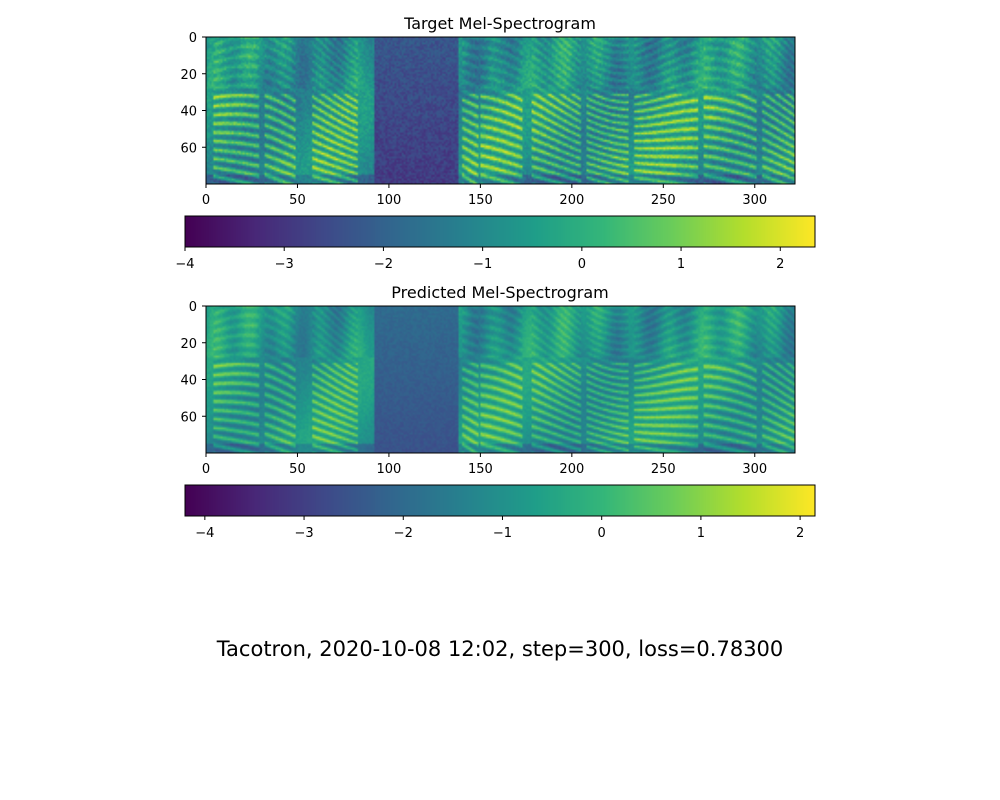 The width and height of the screenshot is (1000, 800). Describe the element at coordinates (193, 362) in the screenshot. I see `predicted-y-ticks: 0 20 40 60` at that location.